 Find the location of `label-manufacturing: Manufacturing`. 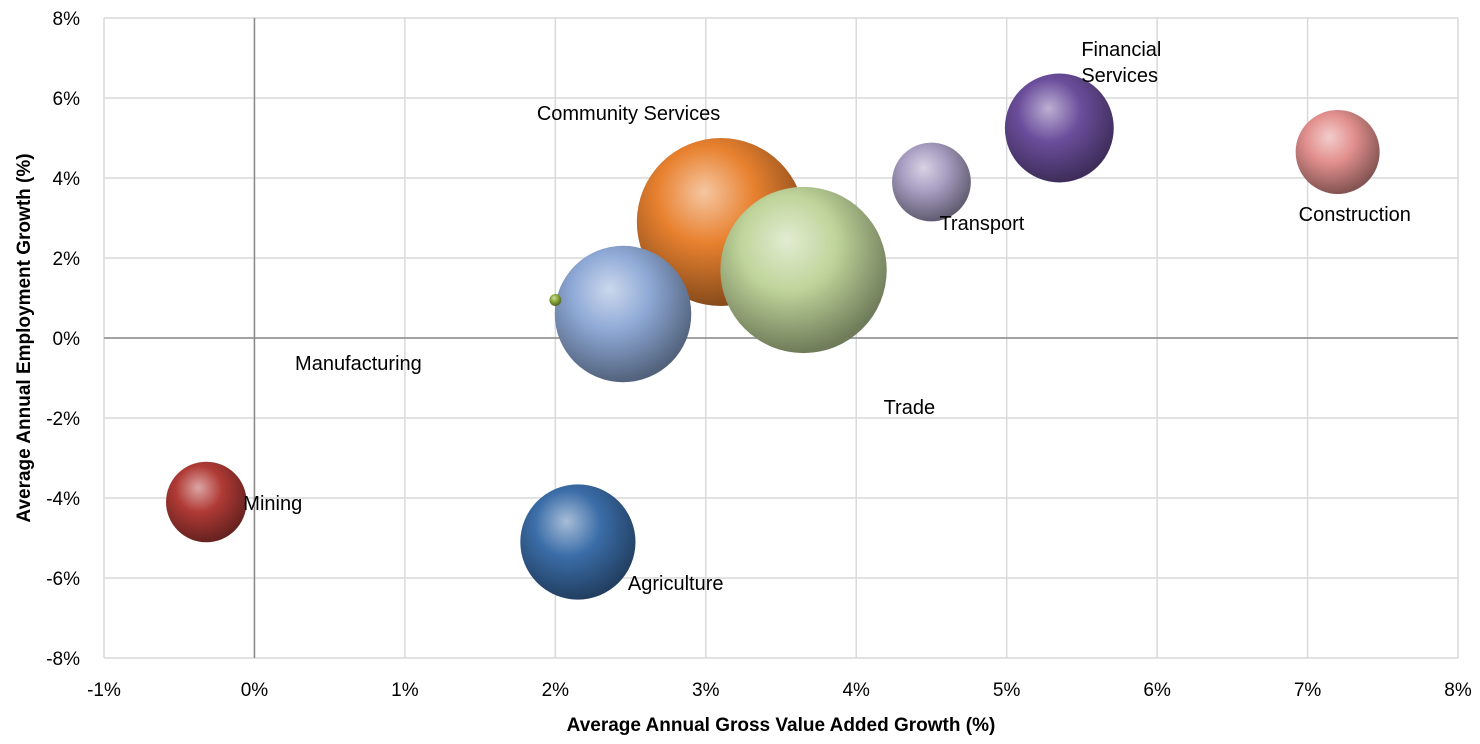

label-manufacturing: Manufacturing is located at coordinates (358, 364).